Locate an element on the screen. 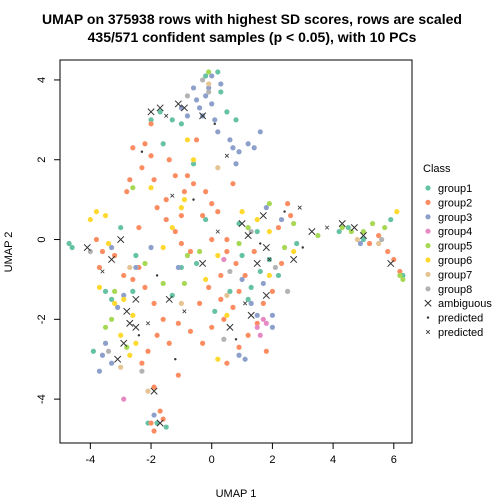 This screenshot has width=504, height=504. legend-label-group2-1: group2 is located at coordinates (455, 203).